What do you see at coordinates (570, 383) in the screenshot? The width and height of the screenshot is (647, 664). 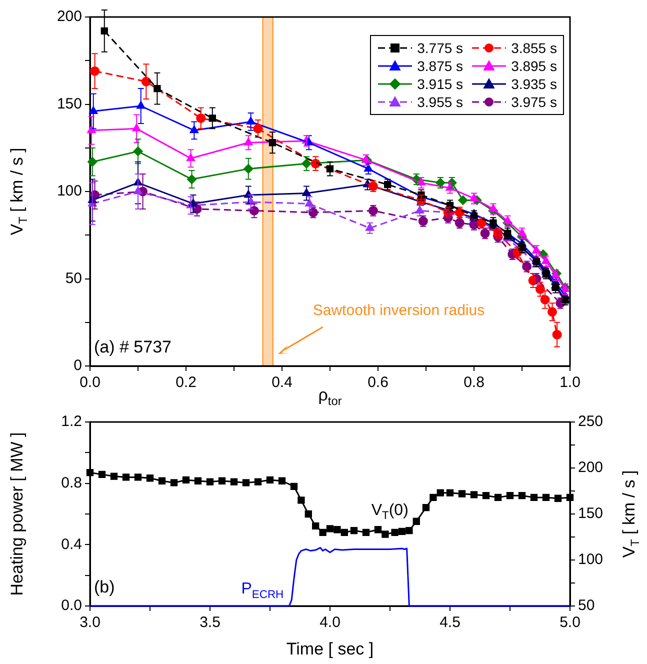 I see `x-tick-label: 1.0` at bounding box center [570, 383].